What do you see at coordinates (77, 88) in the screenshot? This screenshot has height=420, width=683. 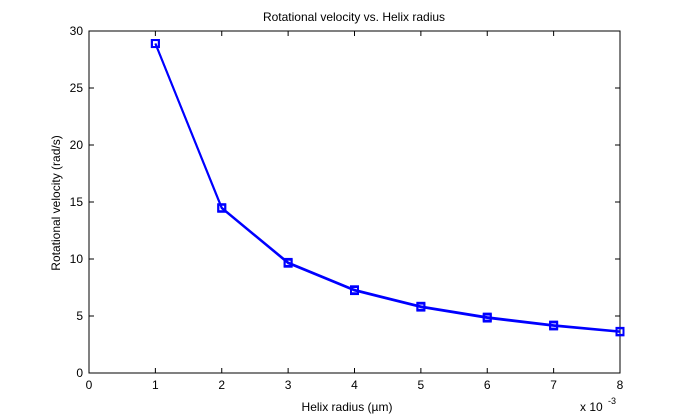 I see `y-tick-label: 25` at bounding box center [77, 88].